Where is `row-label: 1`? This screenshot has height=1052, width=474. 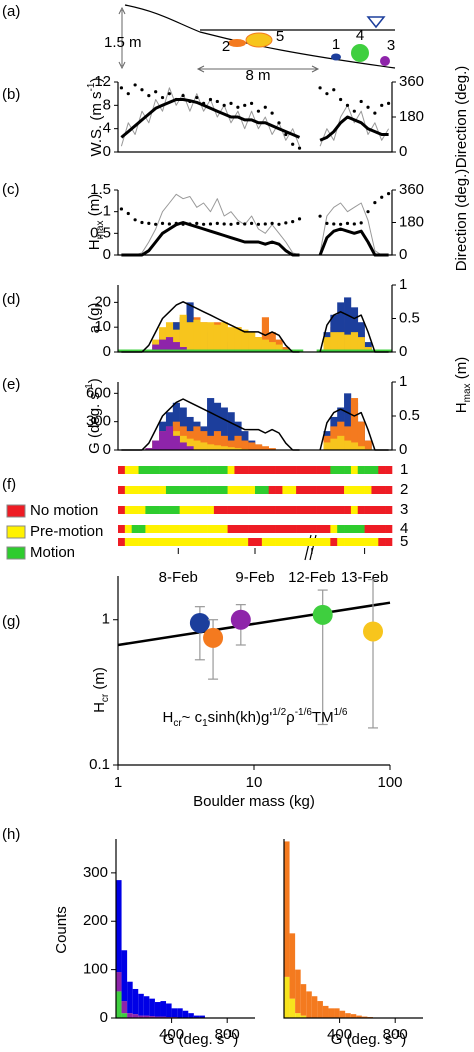 row-label: 1 is located at coordinates (404, 469).